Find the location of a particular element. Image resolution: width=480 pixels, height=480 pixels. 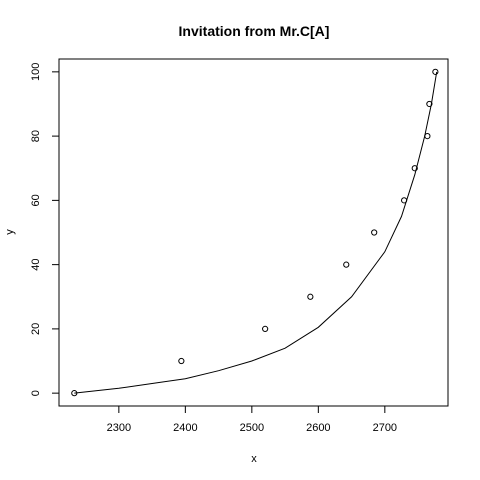

x-tick-label: 2300 is located at coordinates (119, 428).